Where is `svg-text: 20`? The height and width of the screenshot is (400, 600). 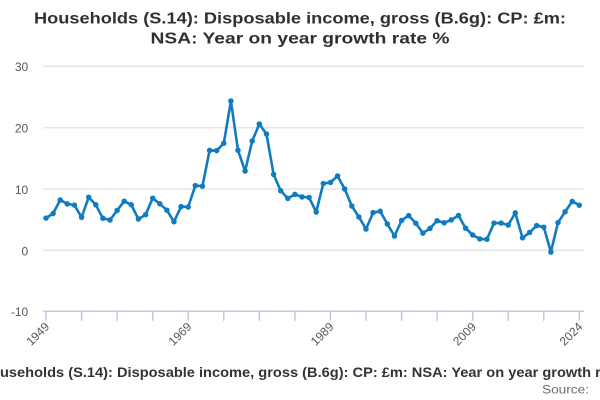
svg-text: 20 is located at coordinates (22, 129).